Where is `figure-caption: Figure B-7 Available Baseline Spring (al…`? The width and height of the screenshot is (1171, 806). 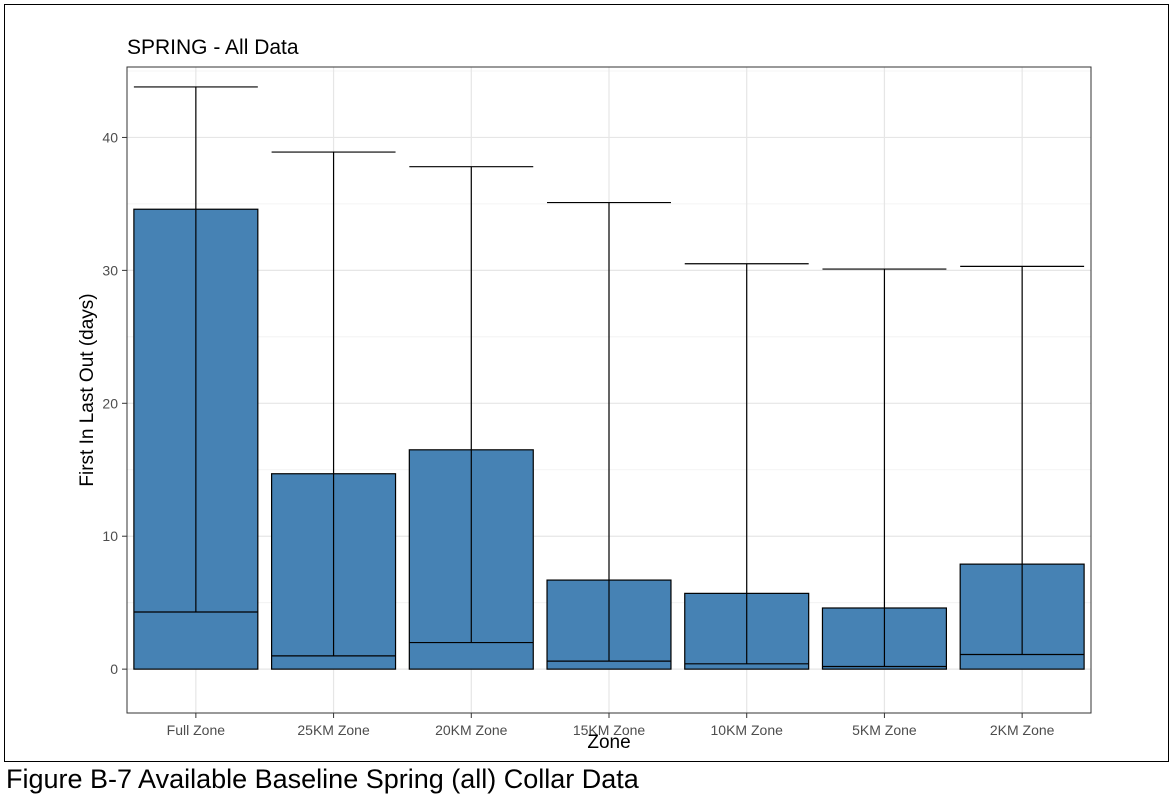 figure-caption: Figure B-7 Available Baseline Spring (al… is located at coordinates (322, 779).